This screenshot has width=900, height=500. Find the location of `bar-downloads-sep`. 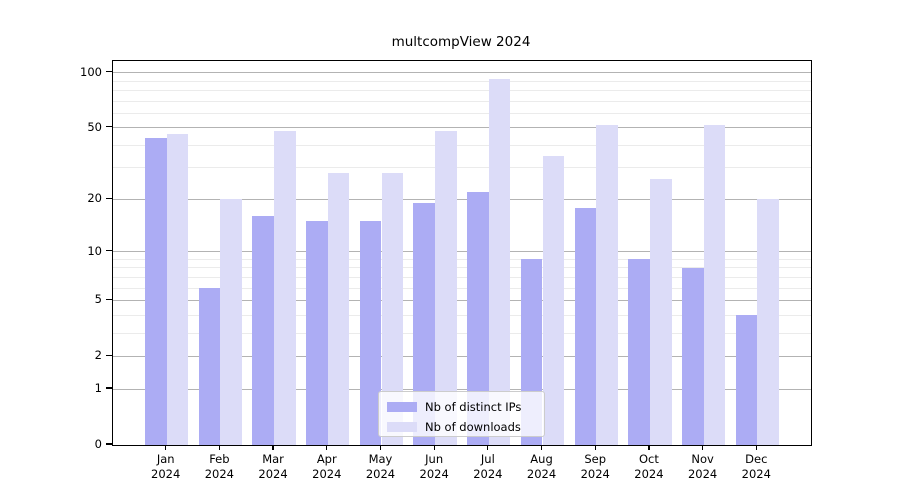

bar-downloads-sep is located at coordinates (607, 284).